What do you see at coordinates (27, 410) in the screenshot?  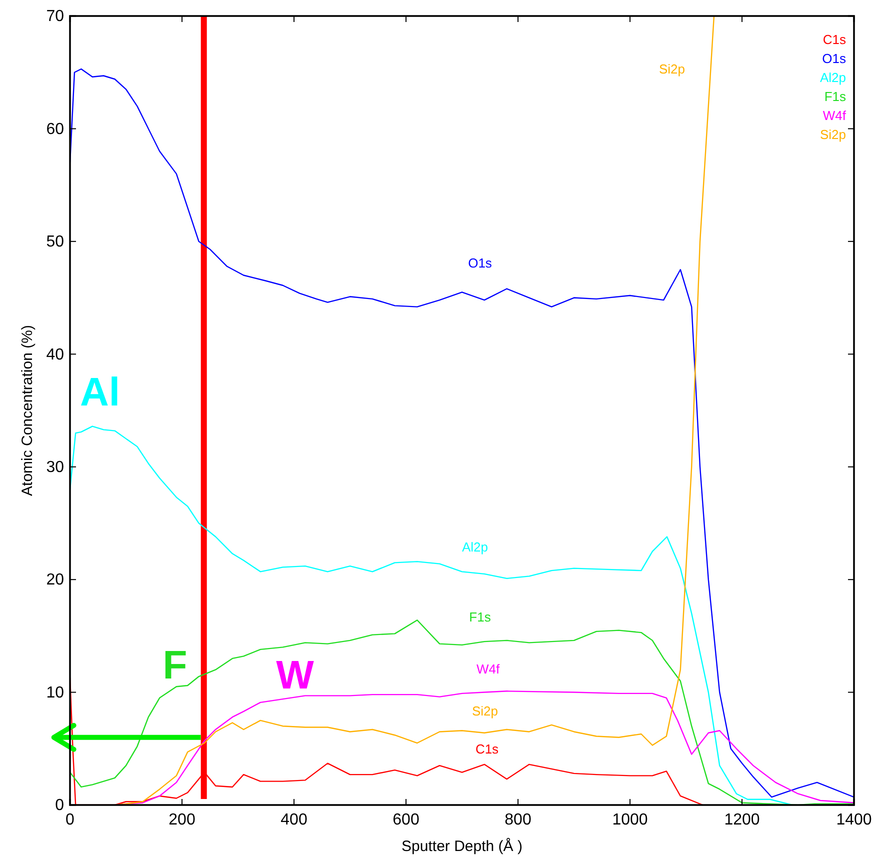 I see `y-axis-title: Atomic Concentration (%)` at bounding box center [27, 410].